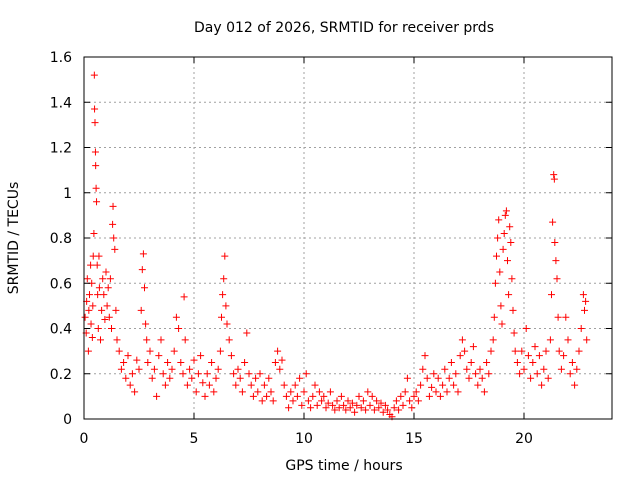  I want to click on y-tick-label: 1.4, so click(61, 103).